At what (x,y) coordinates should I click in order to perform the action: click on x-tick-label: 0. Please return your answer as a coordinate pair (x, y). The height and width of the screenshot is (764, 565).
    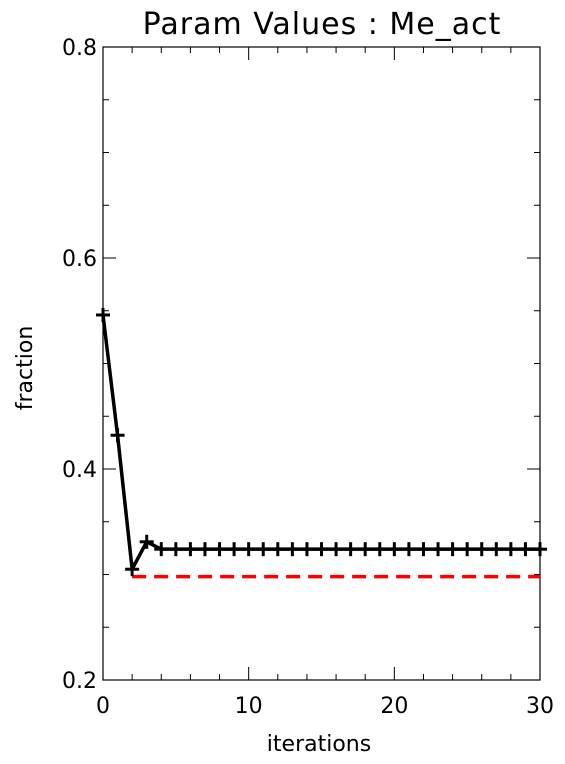
    Looking at the image, I should click on (103, 706).